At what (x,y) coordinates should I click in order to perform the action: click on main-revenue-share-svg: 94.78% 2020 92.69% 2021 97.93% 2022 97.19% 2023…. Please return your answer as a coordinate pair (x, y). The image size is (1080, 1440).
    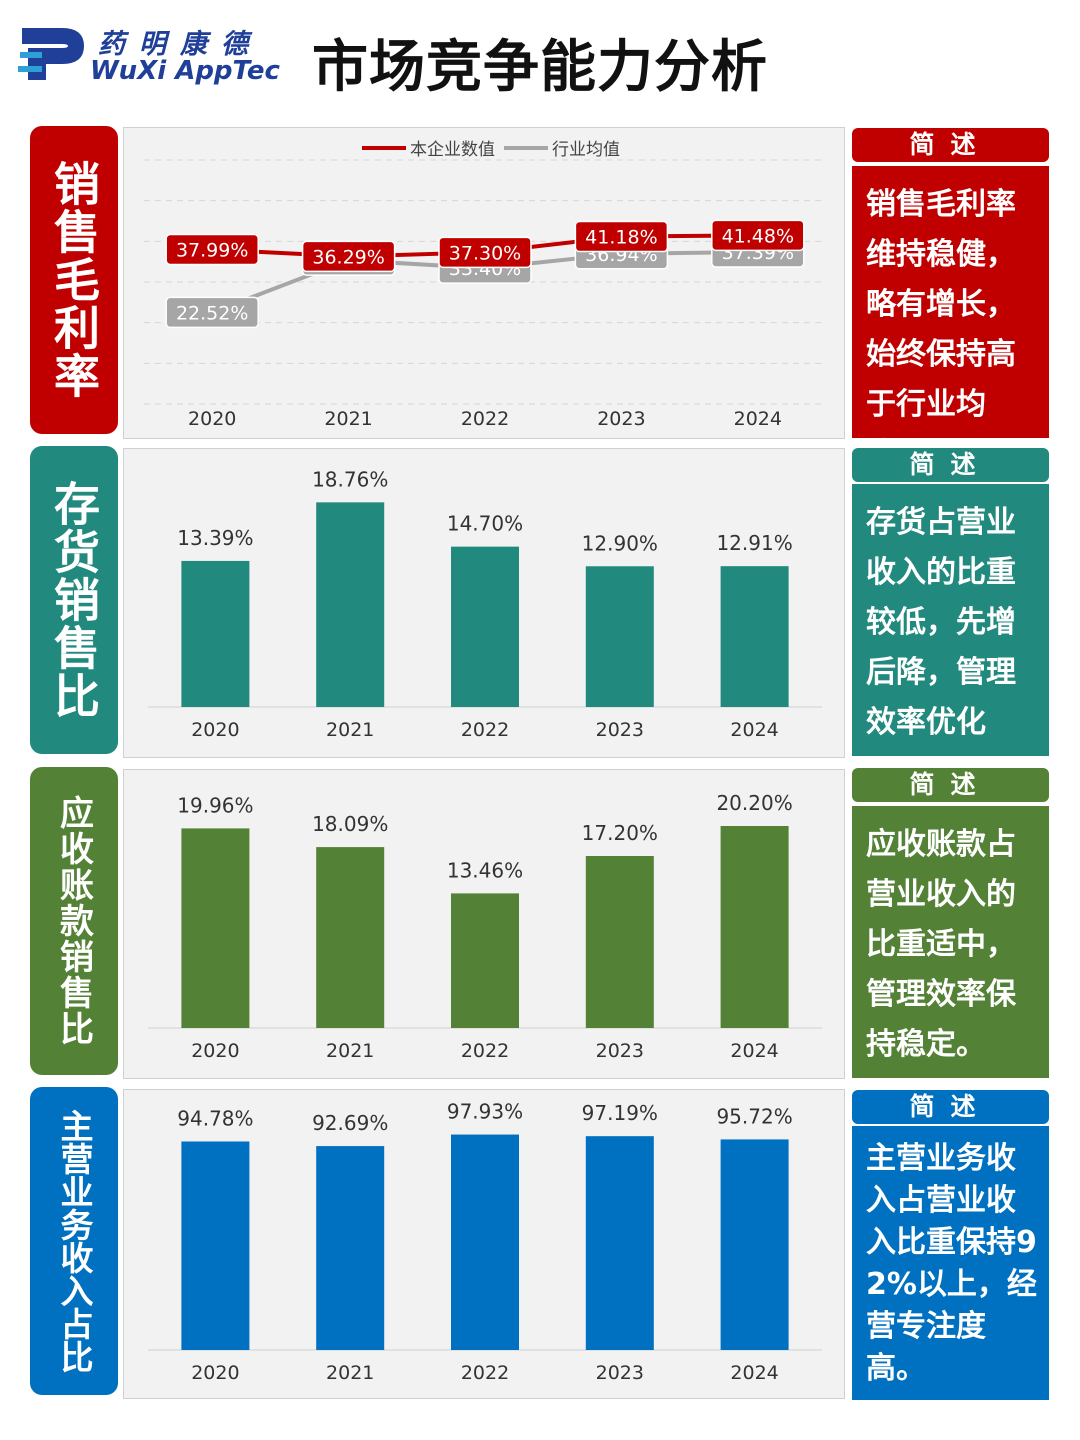
    Looking at the image, I should click on (485, 1242).